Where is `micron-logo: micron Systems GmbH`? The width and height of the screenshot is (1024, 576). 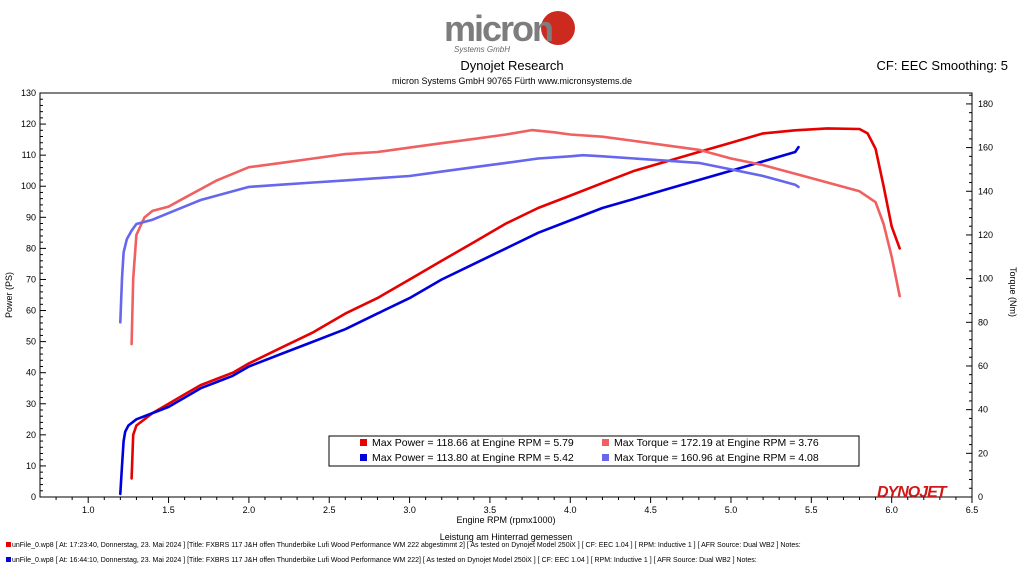
micron-logo: micron Systems GmbH is located at coordinates (509, 31).